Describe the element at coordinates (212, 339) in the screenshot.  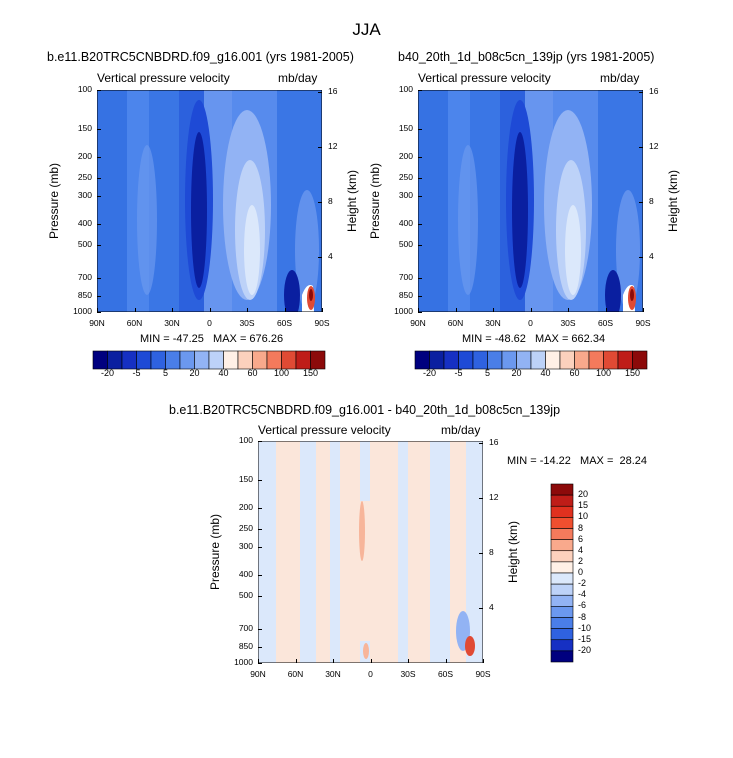
I see `panel-1-stats: MIN = -47.25 MAX = 676.26` at that location.